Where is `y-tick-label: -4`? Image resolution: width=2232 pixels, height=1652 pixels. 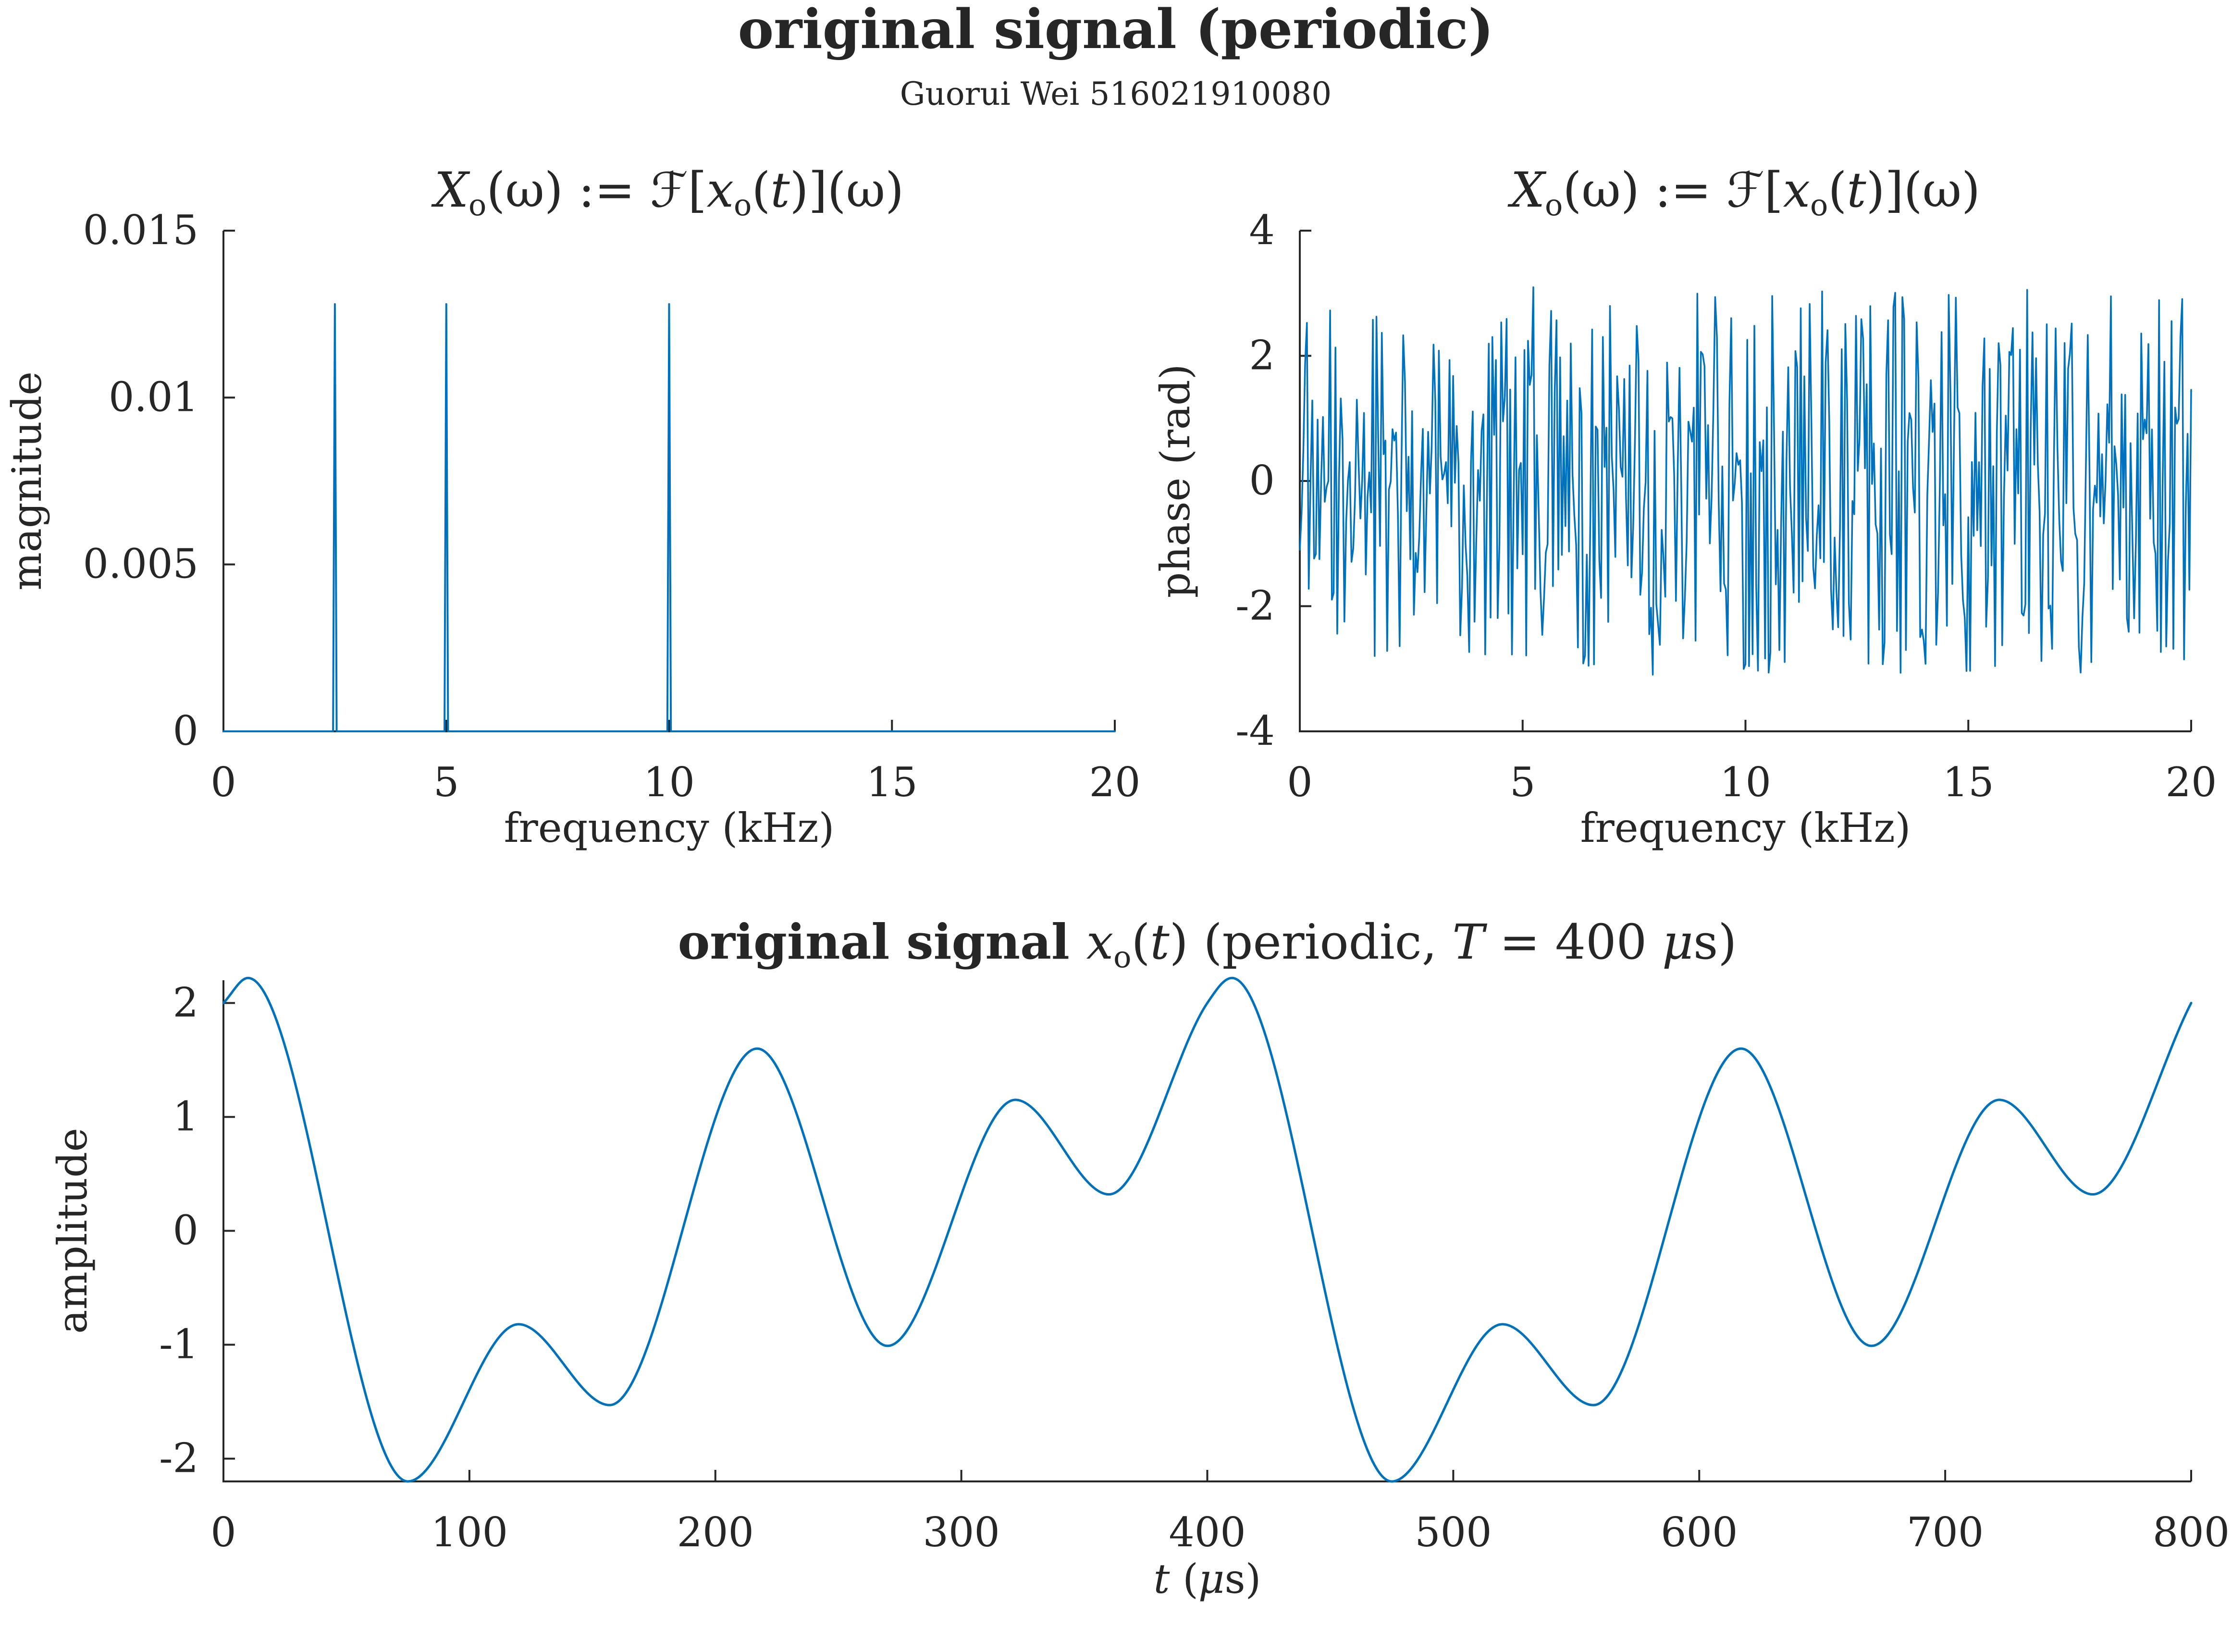
y-tick-label: -4 is located at coordinates (1255, 730).